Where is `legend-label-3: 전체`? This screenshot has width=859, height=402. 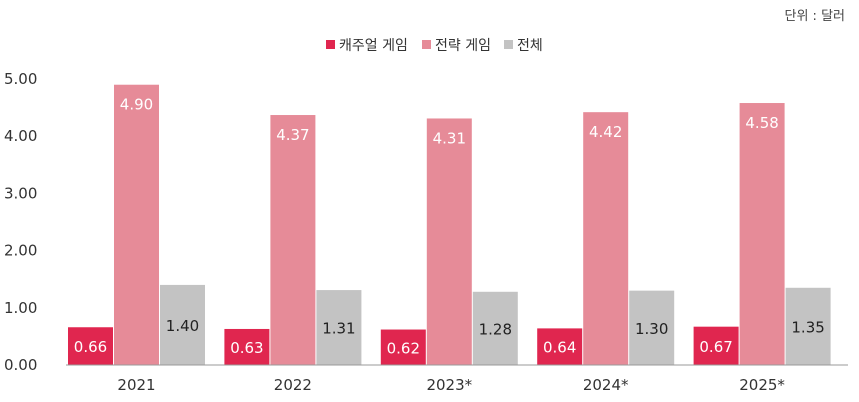
legend-label-3: 전체 is located at coordinates (530, 46).